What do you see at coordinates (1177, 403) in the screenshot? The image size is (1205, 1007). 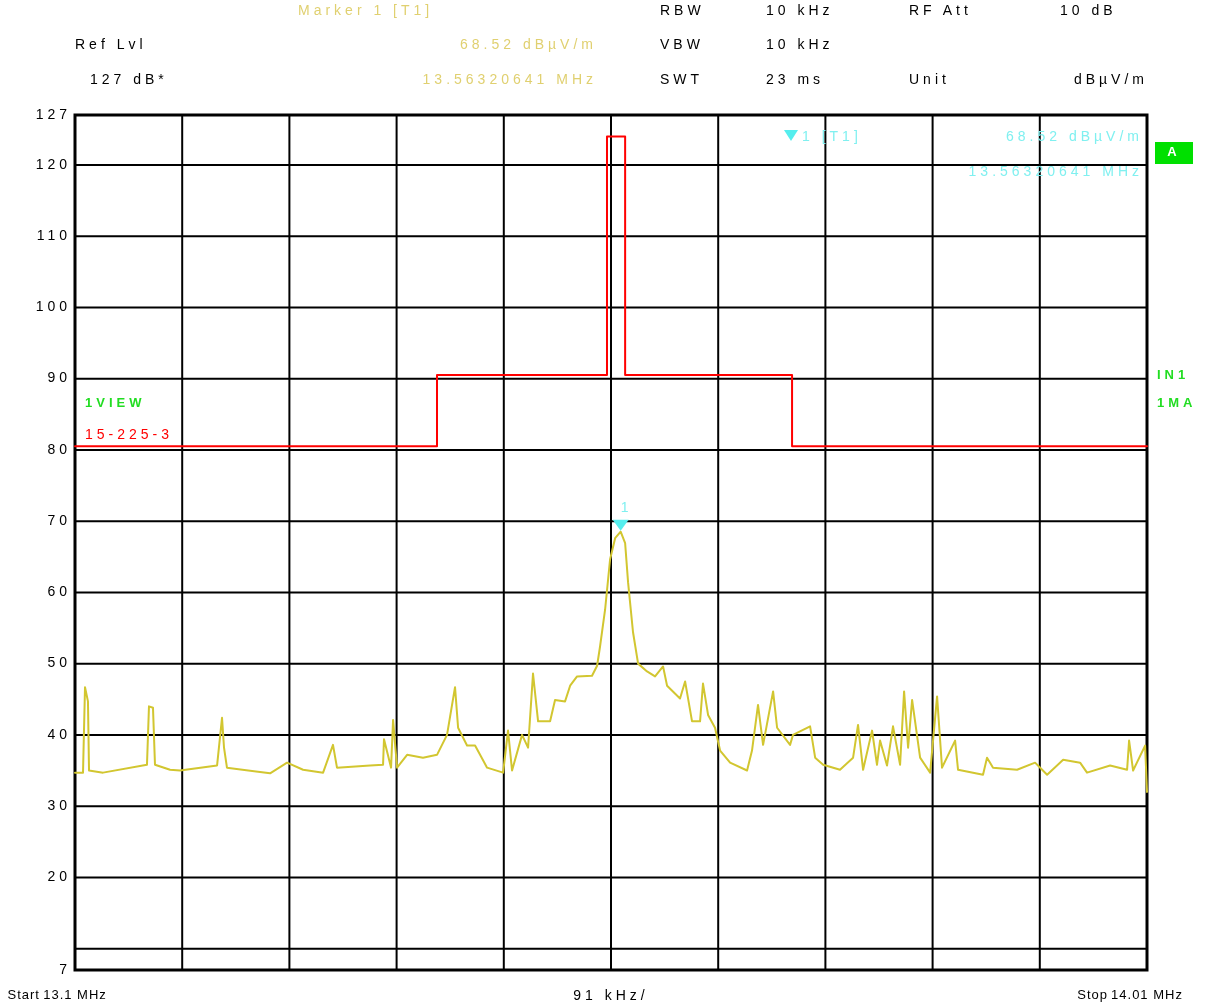 I see `text: 1MA` at bounding box center [1177, 403].